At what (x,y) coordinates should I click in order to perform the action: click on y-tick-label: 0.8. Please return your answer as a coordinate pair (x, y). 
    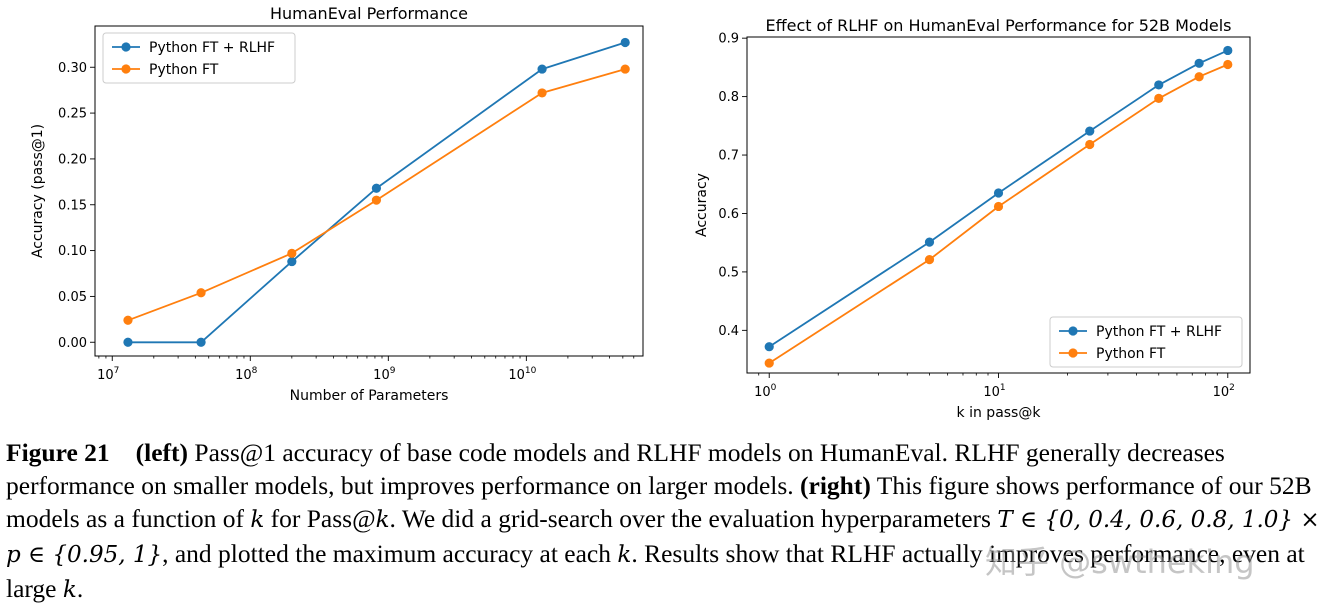
    Looking at the image, I should click on (728, 97).